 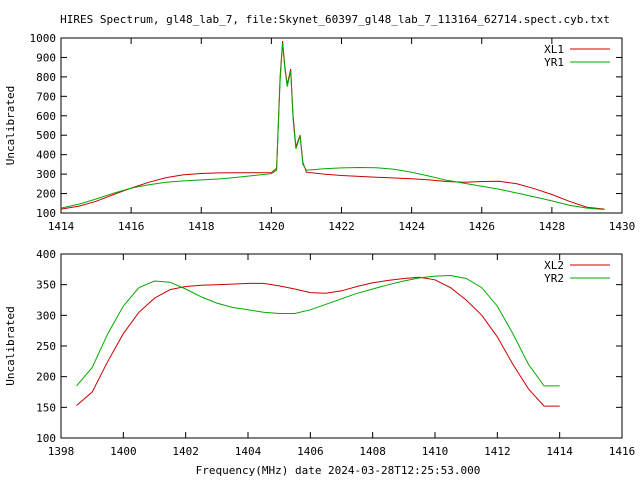 What do you see at coordinates (123, 451) in the screenshot?
I see `x-tick-label: 1400` at bounding box center [123, 451].